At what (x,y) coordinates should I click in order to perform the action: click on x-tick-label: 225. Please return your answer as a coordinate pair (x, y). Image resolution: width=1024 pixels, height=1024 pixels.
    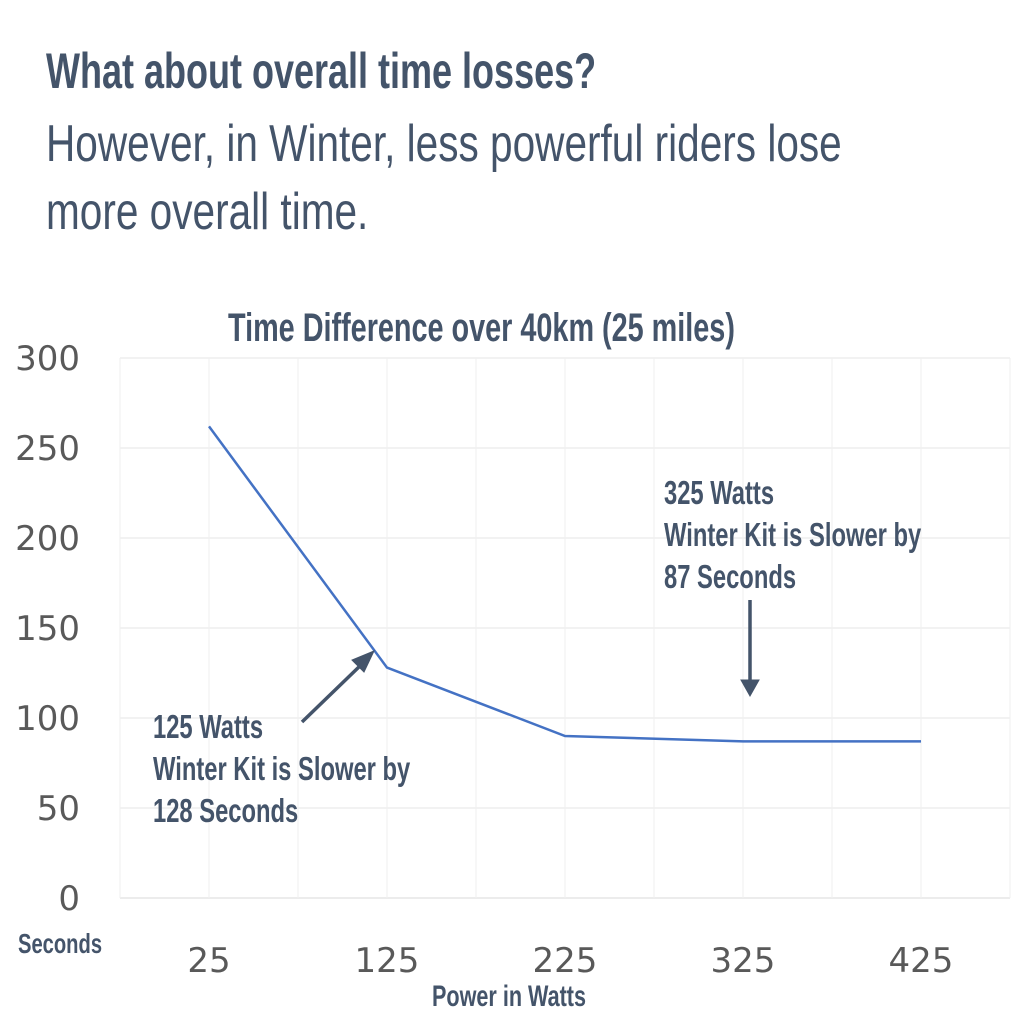
    Looking at the image, I should click on (565, 961).